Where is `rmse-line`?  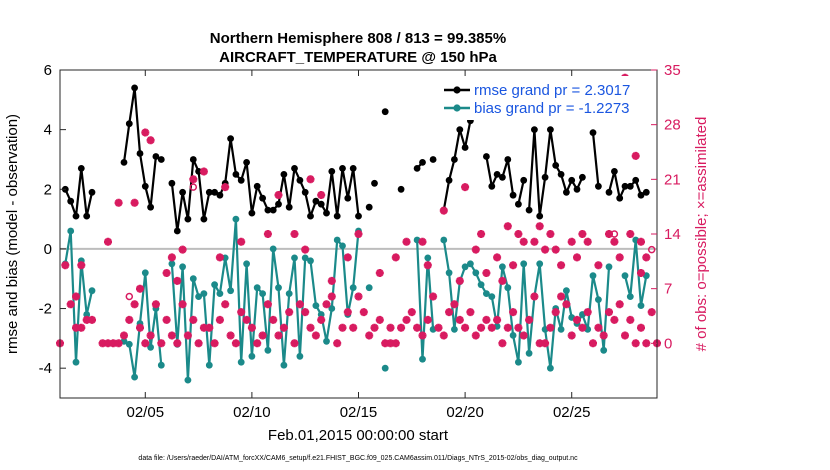
rmse-line is located at coordinates (521, 192).